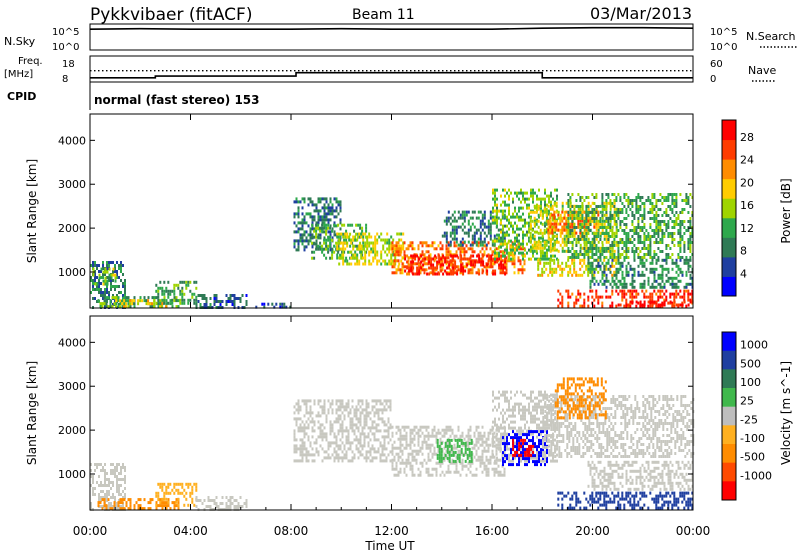 Image resolution: width=800 pixels, height=554 pixels. Describe the element at coordinates (729, 169) in the screenshot. I see `colorbar-segment` at that location.